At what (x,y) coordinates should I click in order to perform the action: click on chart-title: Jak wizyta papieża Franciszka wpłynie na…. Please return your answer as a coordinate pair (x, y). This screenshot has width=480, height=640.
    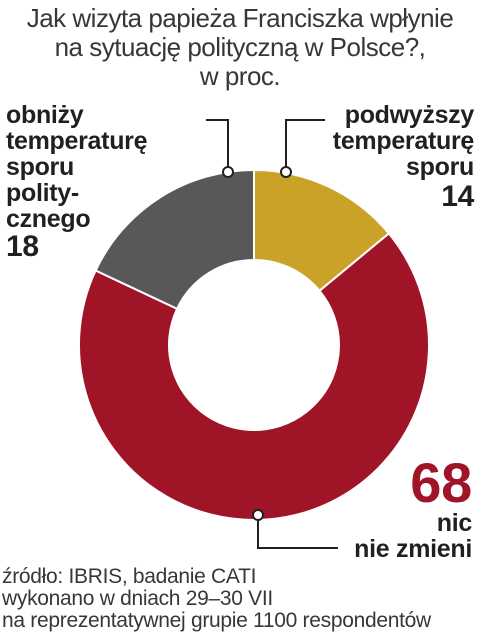
    Looking at the image, I should click on (240, 47).